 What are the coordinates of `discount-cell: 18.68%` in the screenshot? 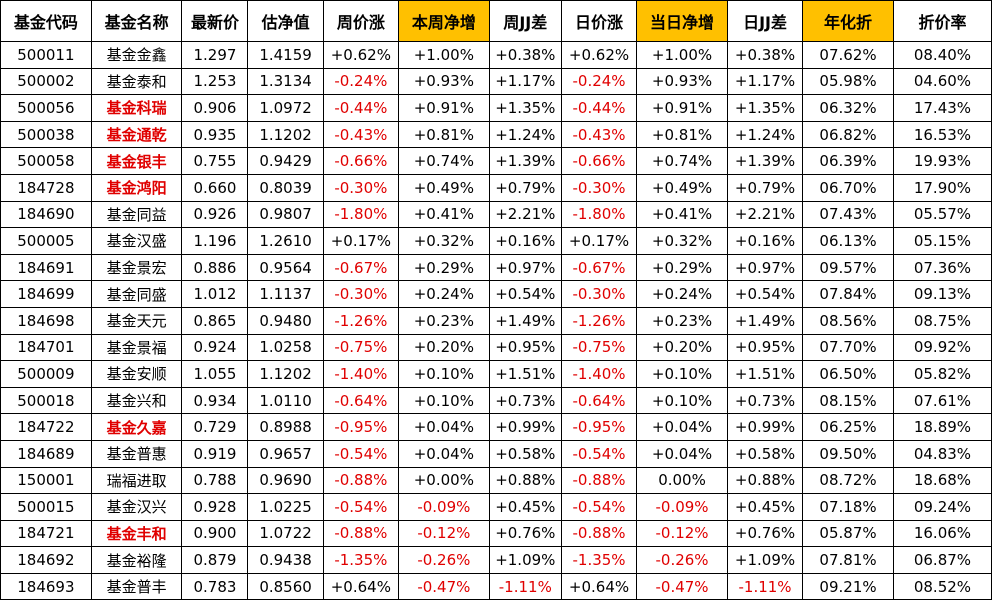 It's located at (942, 480).